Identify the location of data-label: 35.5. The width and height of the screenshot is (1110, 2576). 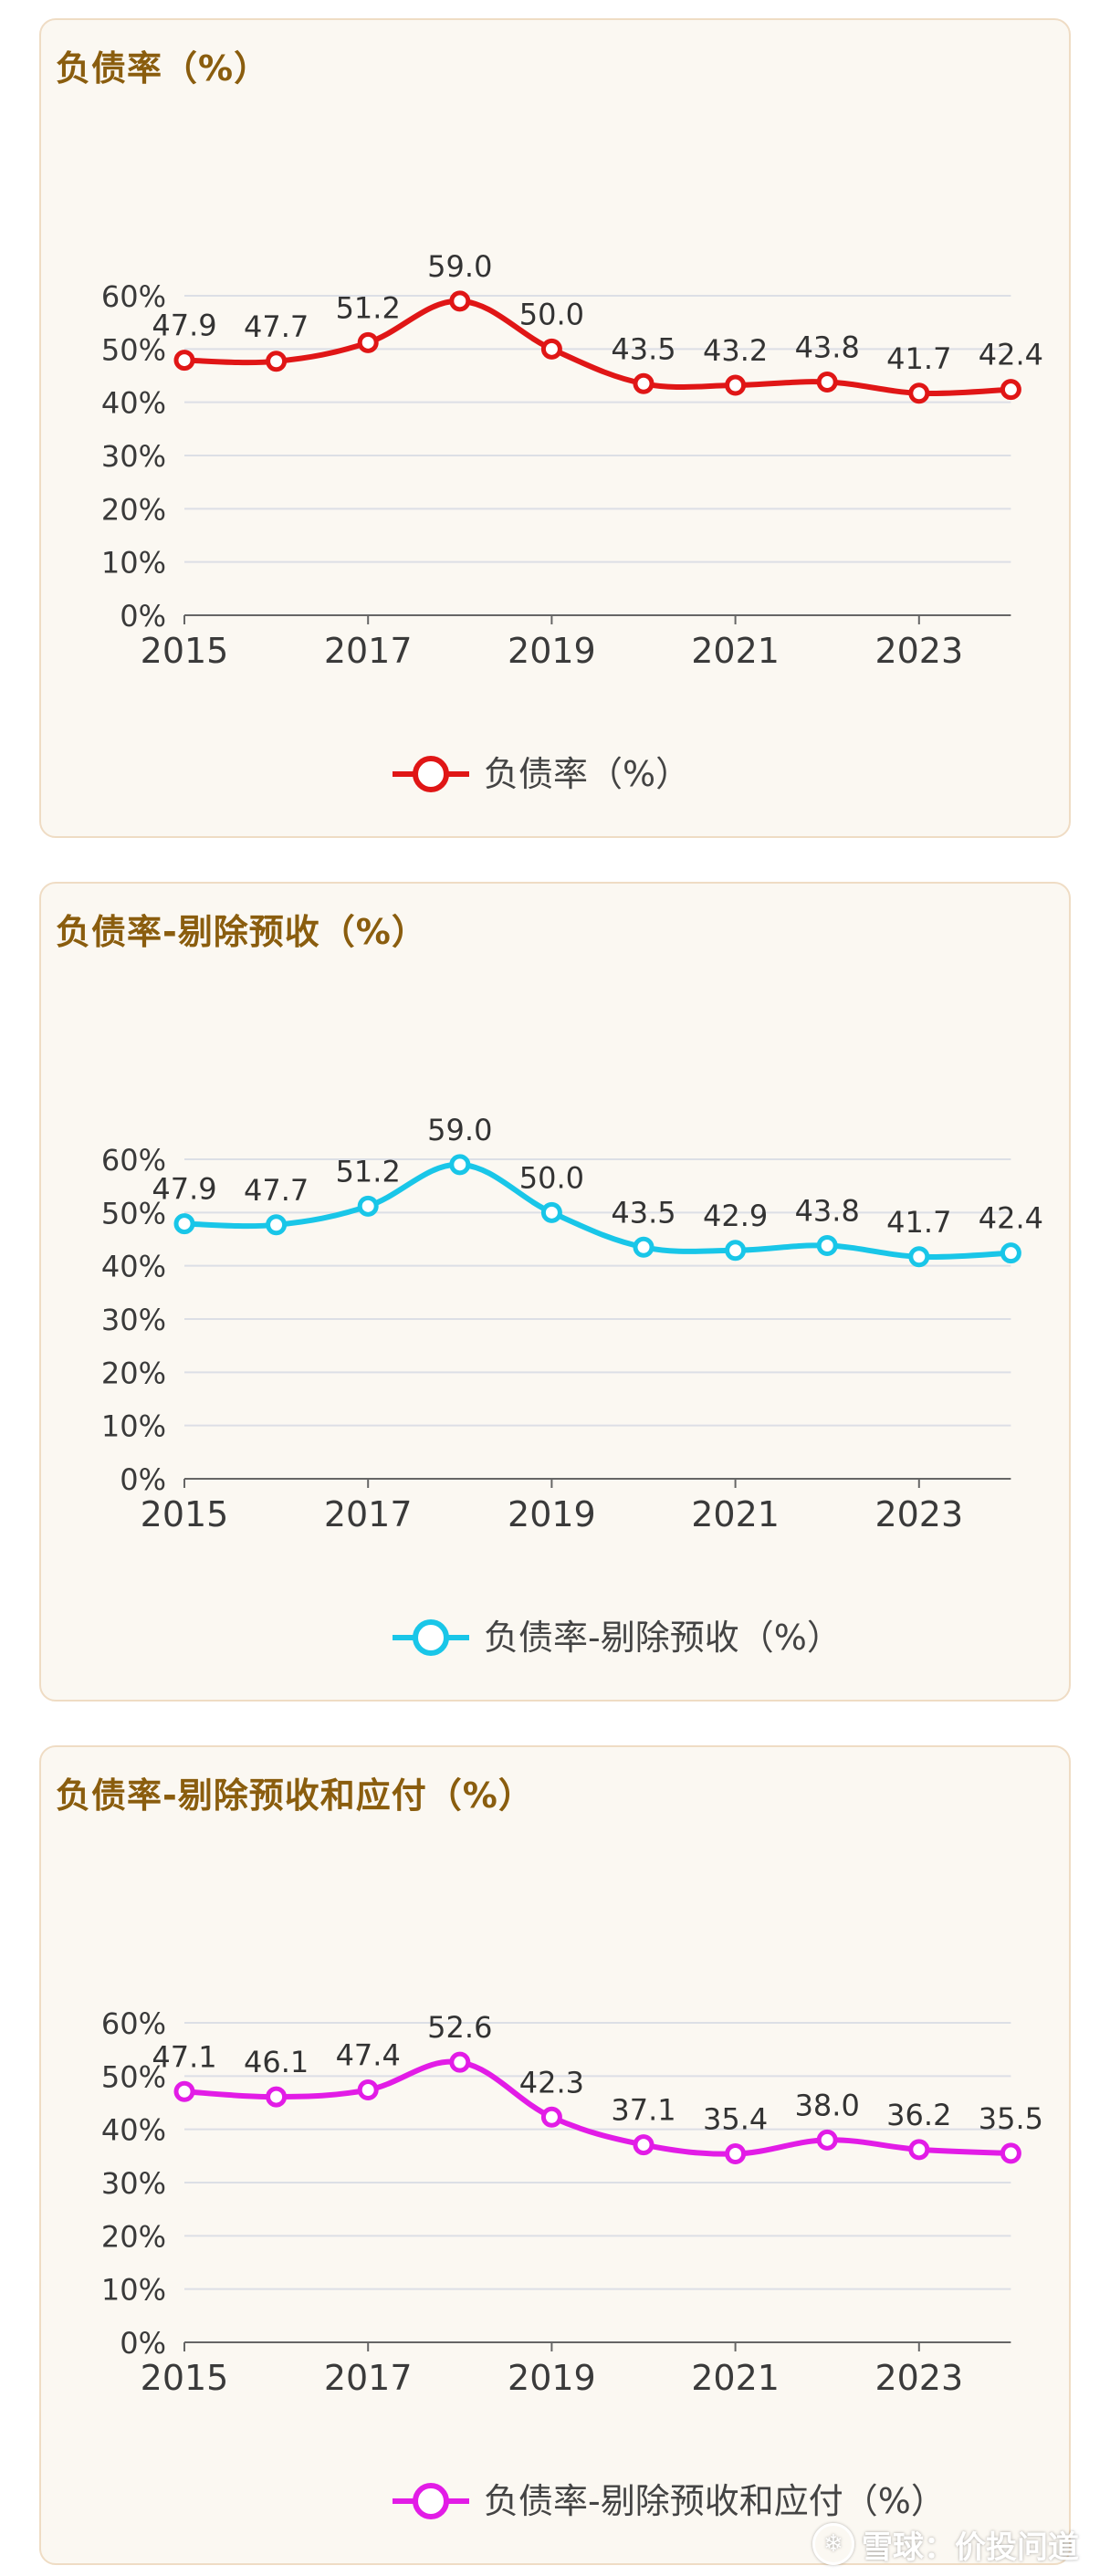
(1011, 2119).